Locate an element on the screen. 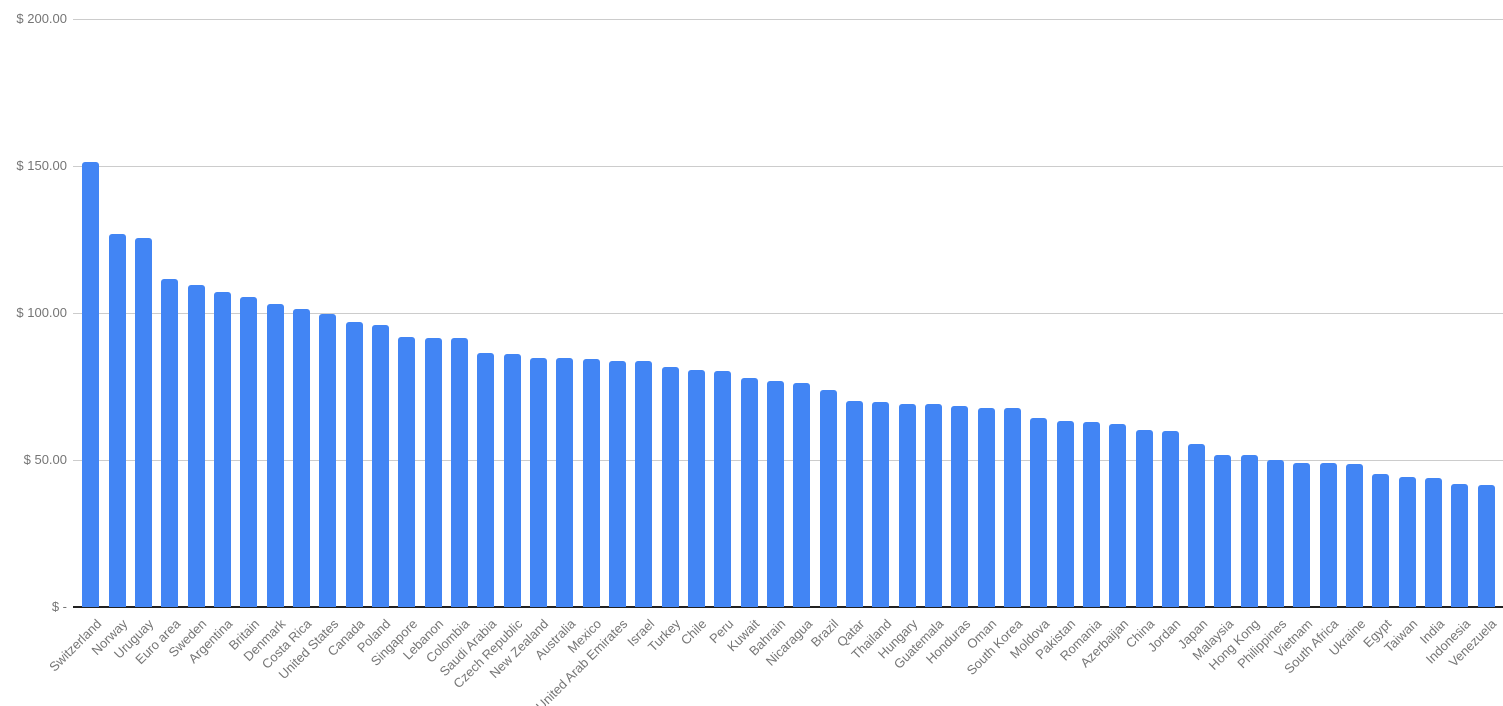 The height and width of the screenshot is (706, 1503). bar-czech-republic is located at coordinates (512, 480).